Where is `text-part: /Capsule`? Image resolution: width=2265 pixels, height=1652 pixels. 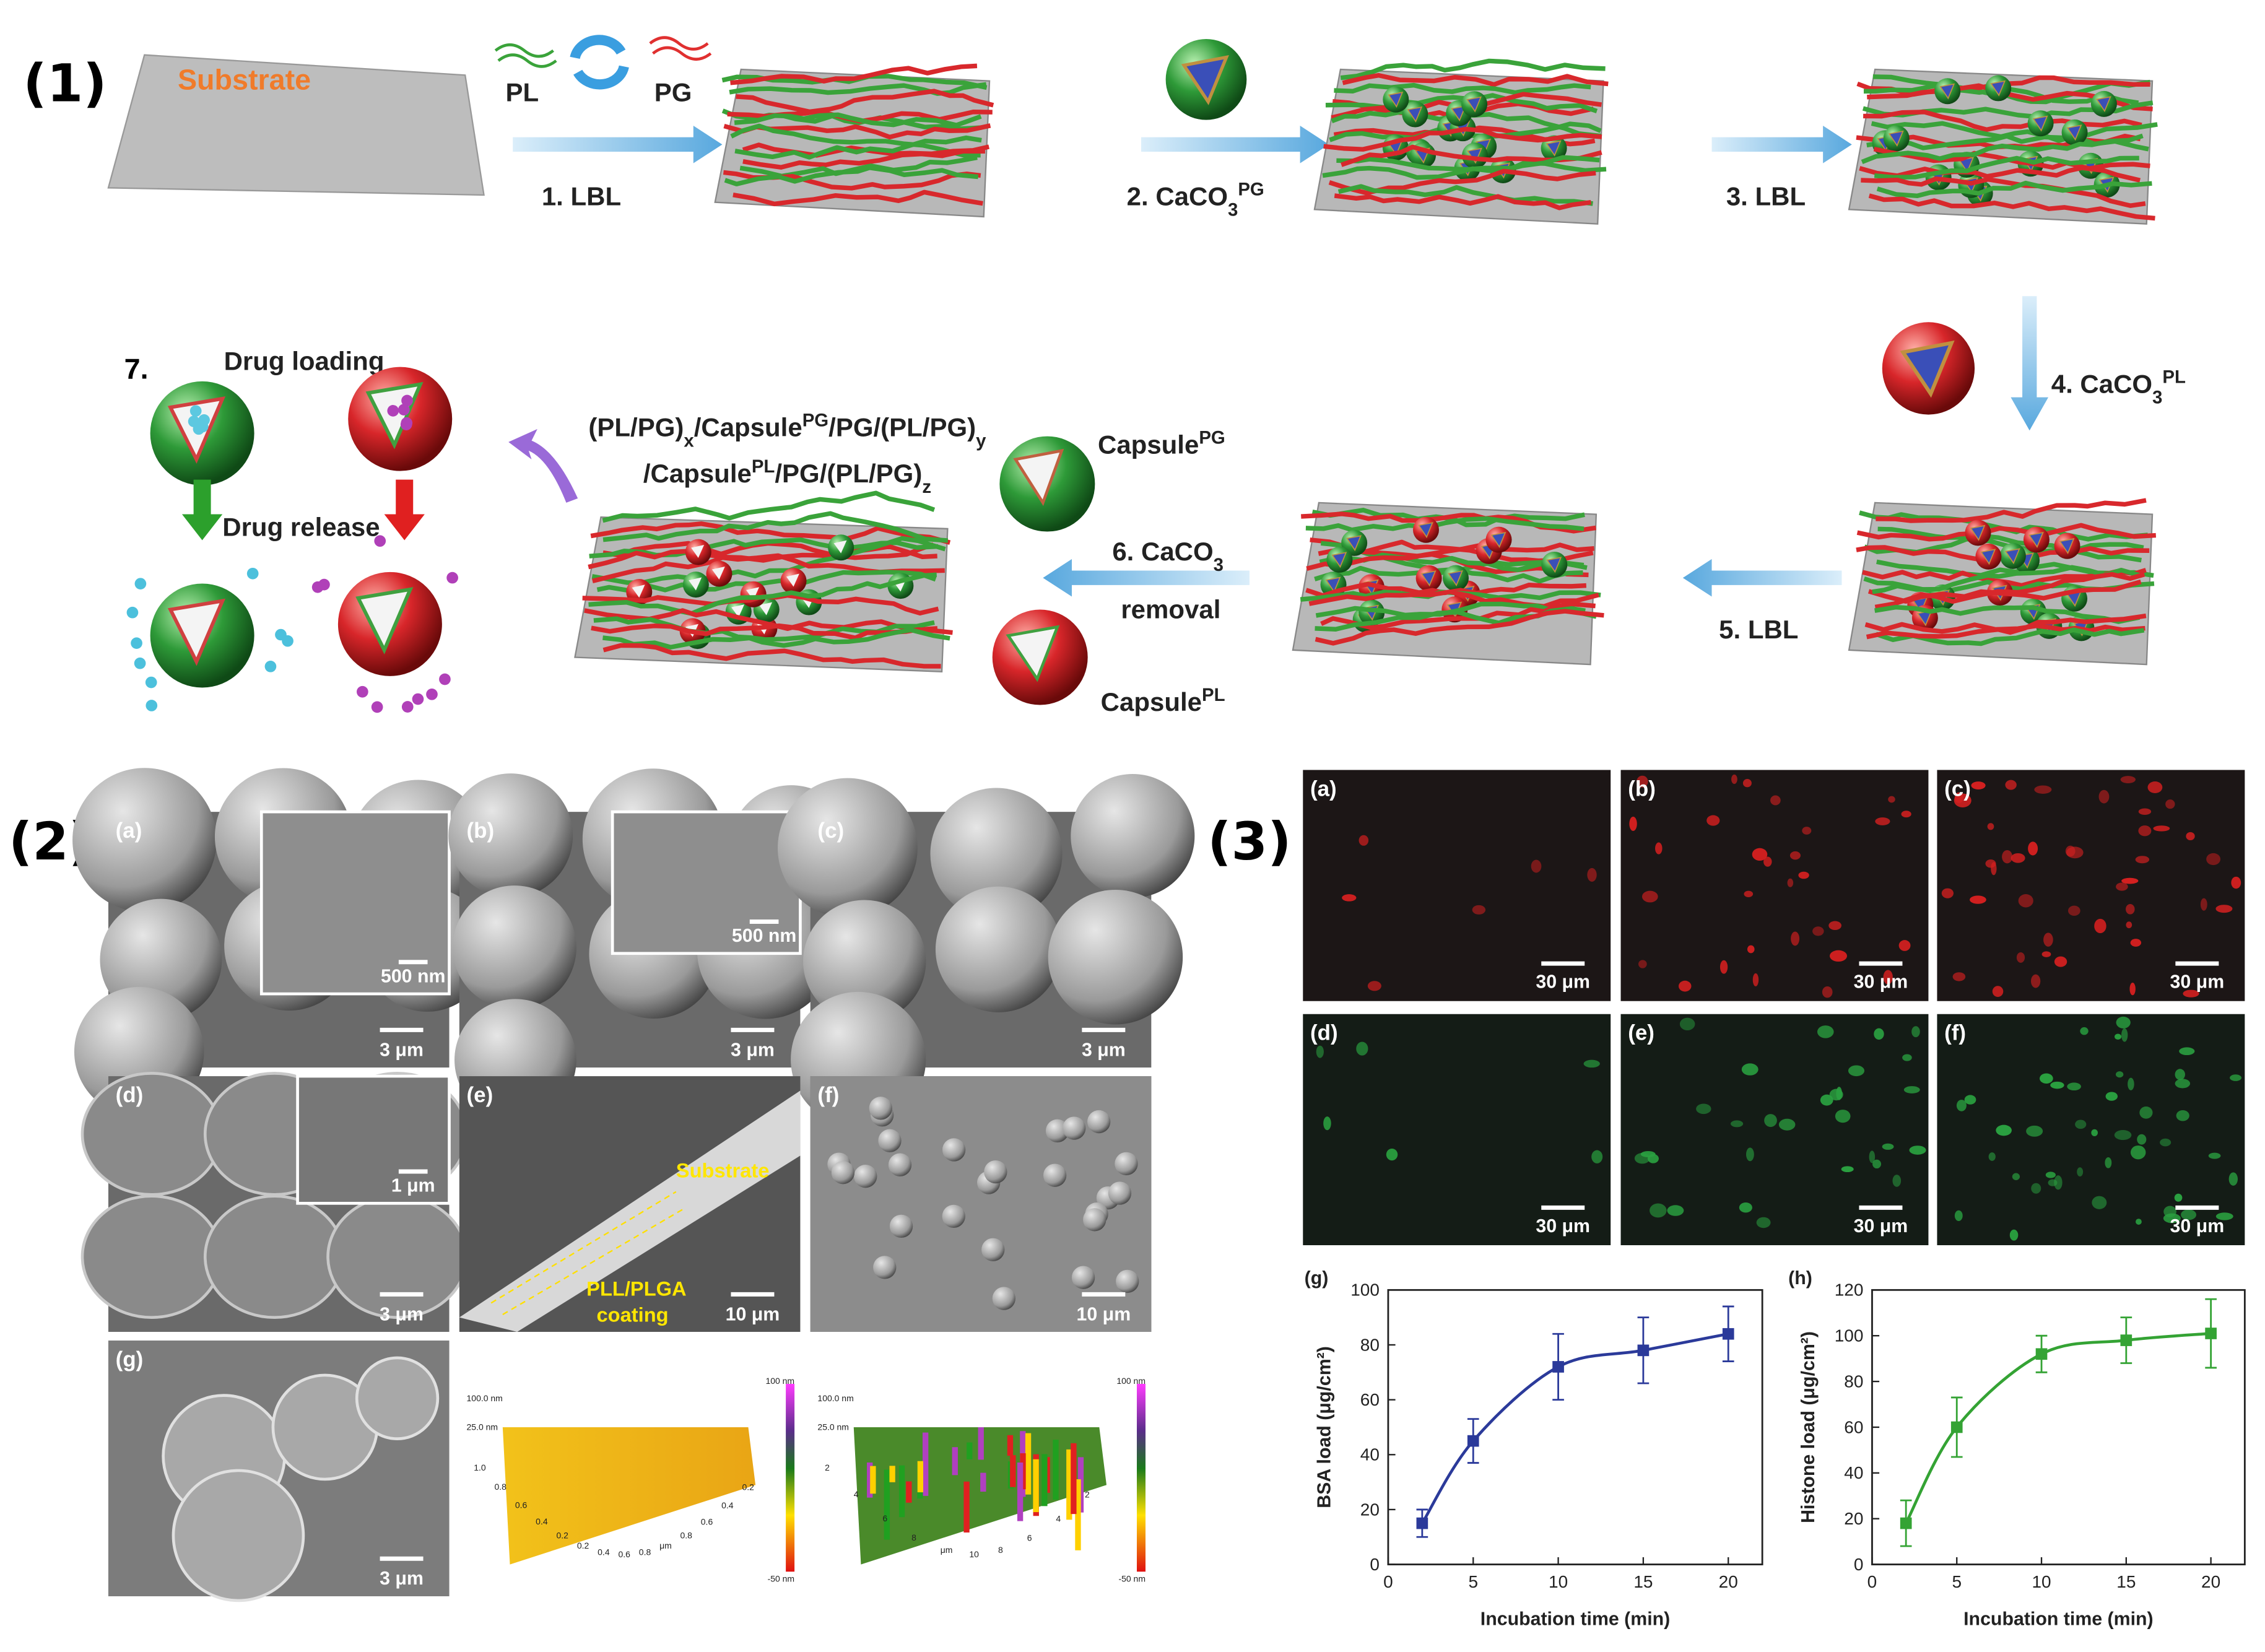 text-part: /Capsule is located at coordinates (748, 427).